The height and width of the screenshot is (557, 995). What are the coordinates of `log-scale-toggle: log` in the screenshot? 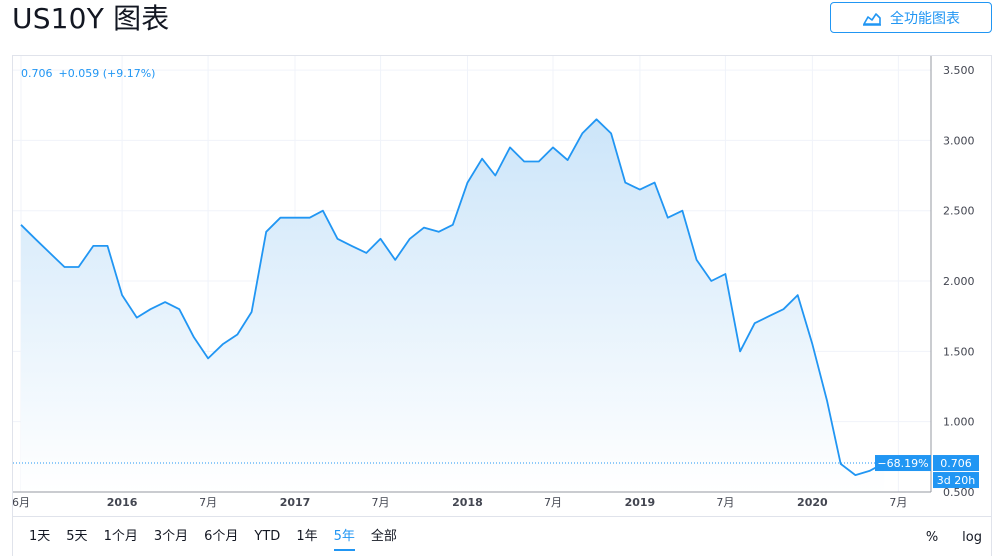 It's located at (972, 537).